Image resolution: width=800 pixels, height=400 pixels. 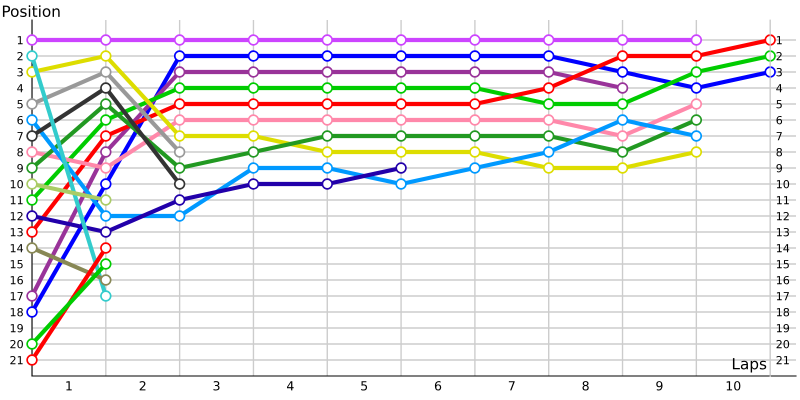 What do you see at coordinates (779, 40) in the screenshot?
I see `y2-tick-label: 1` at bounding box center [779, 40].